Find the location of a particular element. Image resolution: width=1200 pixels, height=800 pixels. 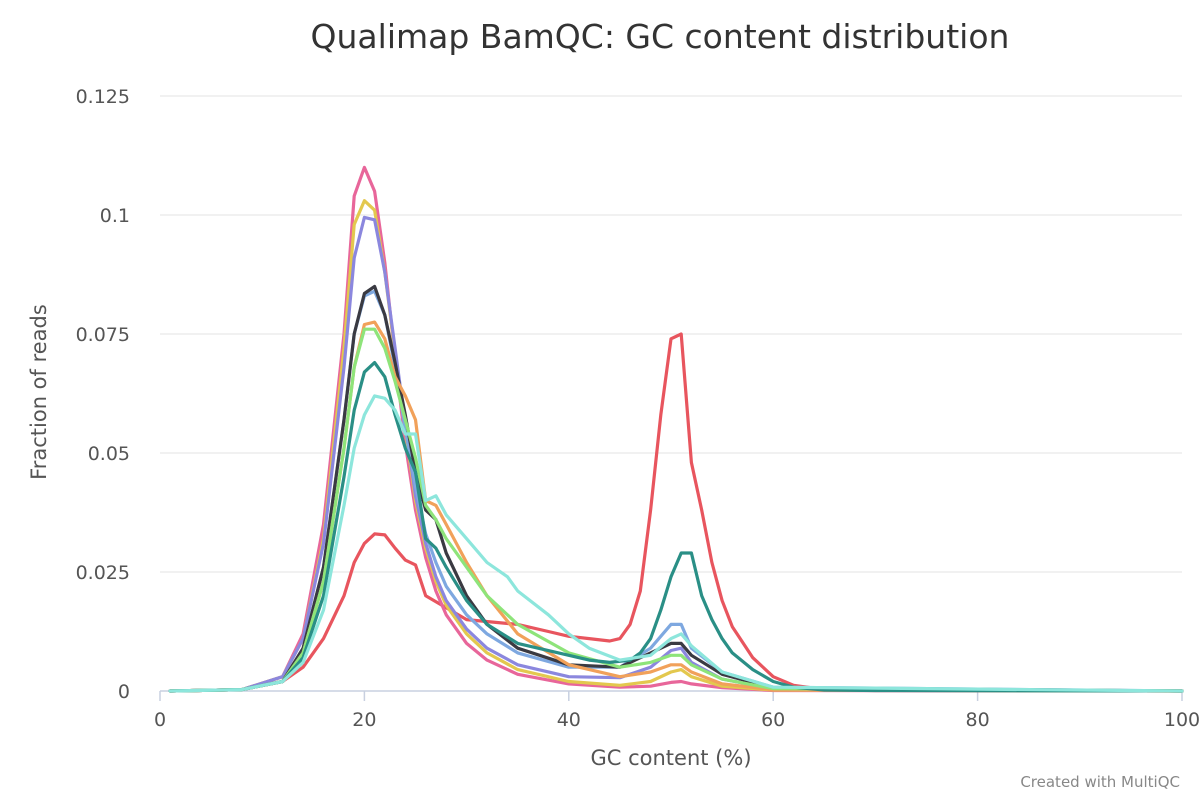

credit-text: Created with MultiQC is located at coordinates (1100, 782).